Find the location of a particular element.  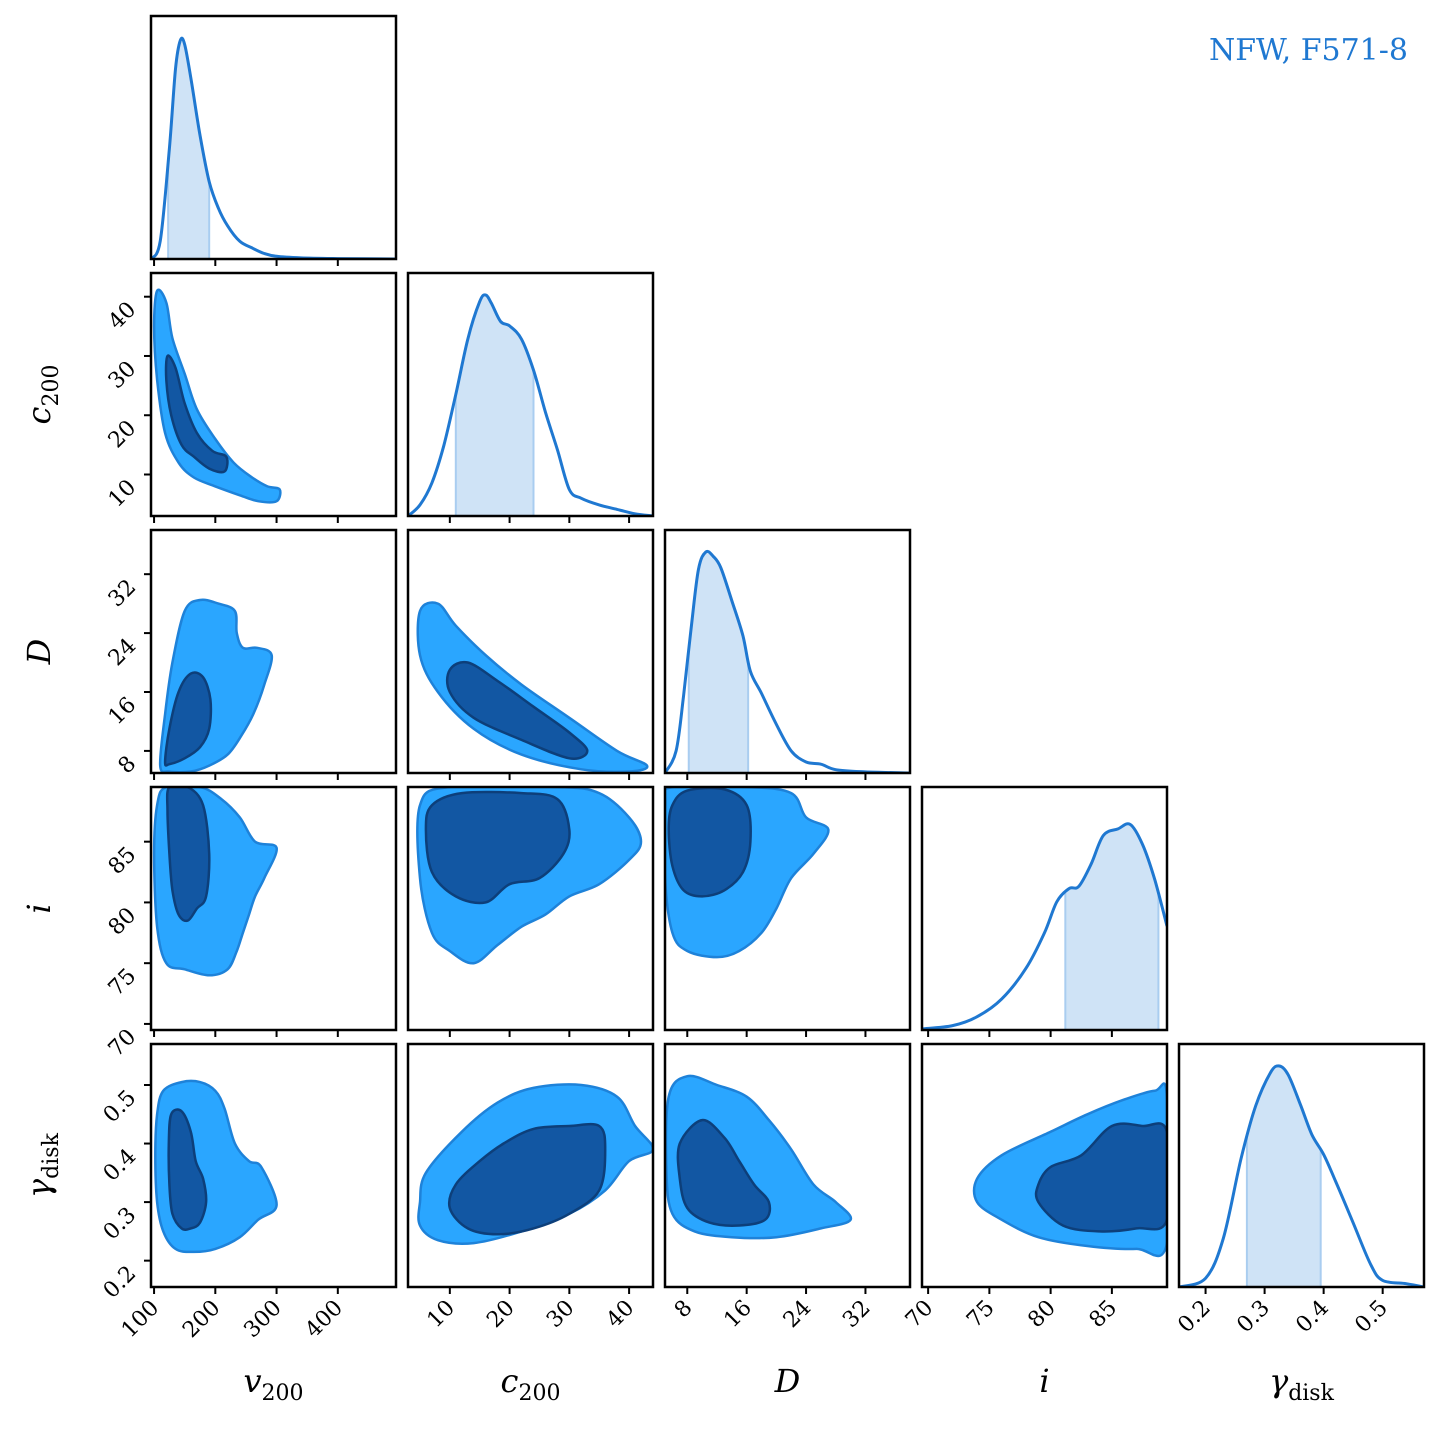

x-tick-label-i: 80 is located at coordinates (1041, 1314).